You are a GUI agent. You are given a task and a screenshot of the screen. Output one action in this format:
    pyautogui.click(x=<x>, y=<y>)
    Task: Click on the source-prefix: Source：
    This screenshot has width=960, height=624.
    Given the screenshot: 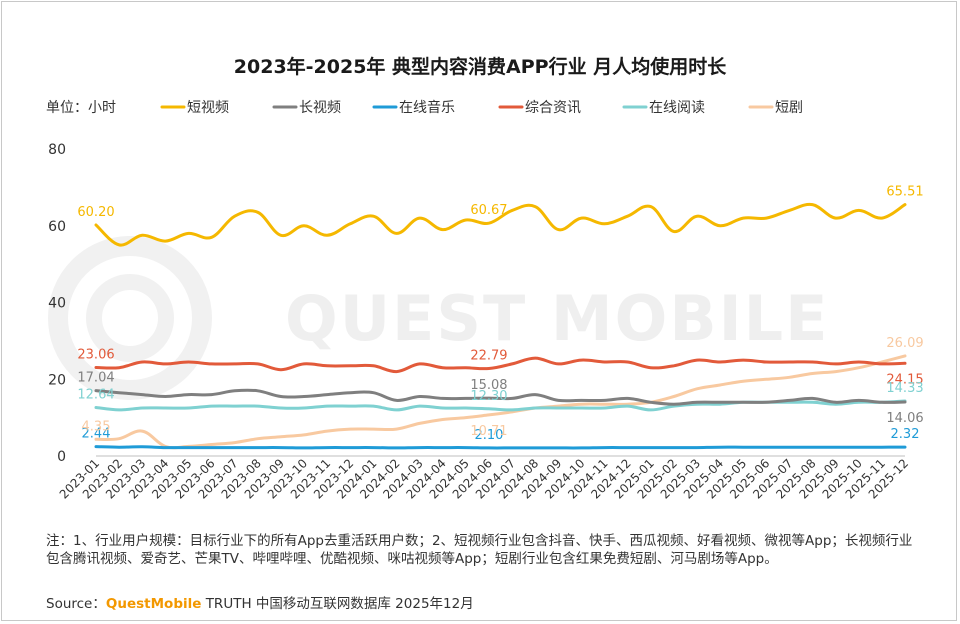 What is the action you would take?
    pyautogui.click(x=76, y=604)
    